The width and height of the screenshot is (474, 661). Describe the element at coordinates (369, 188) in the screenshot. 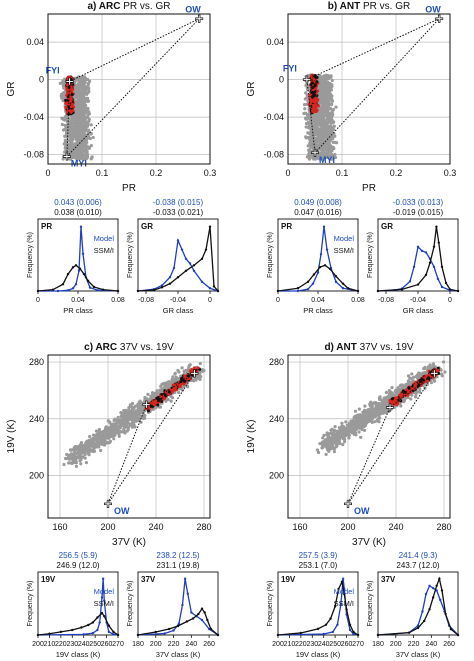

I see `x-axis-label: PR` at that location.